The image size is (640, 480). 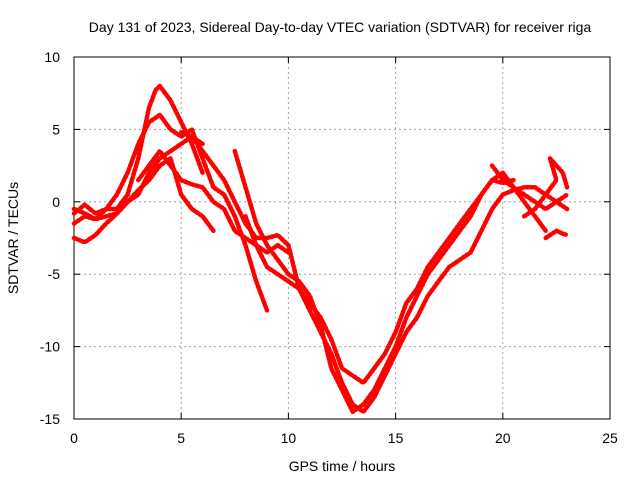 I want to click on y-tick-label: 5, so click(x=56, y=129).